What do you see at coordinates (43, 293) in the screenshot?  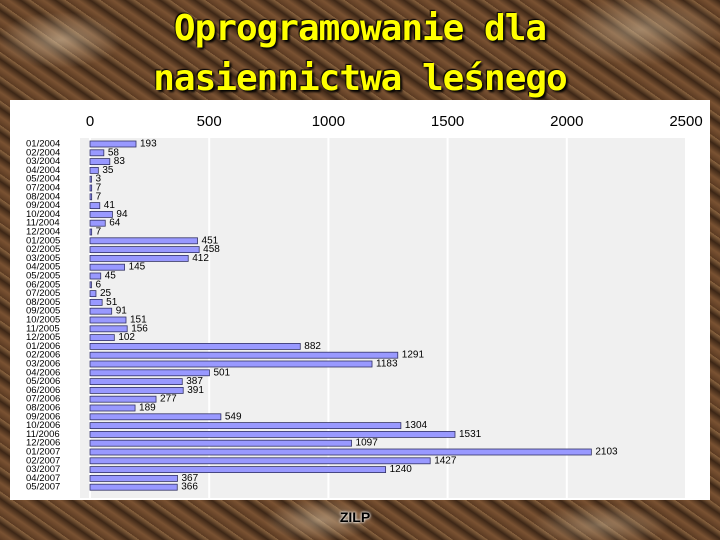 I see `category-label: 07/2005` at bounding box center [43, 293].